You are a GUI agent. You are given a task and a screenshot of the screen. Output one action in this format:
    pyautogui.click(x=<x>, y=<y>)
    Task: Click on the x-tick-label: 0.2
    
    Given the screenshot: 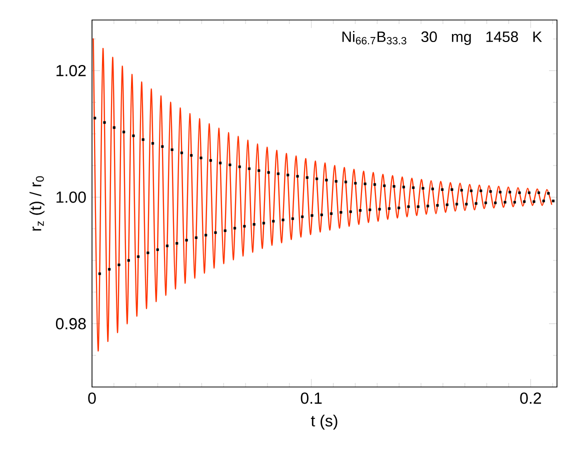 What is the action you would take?
    pyautogui.click(x=530, y=398)
    